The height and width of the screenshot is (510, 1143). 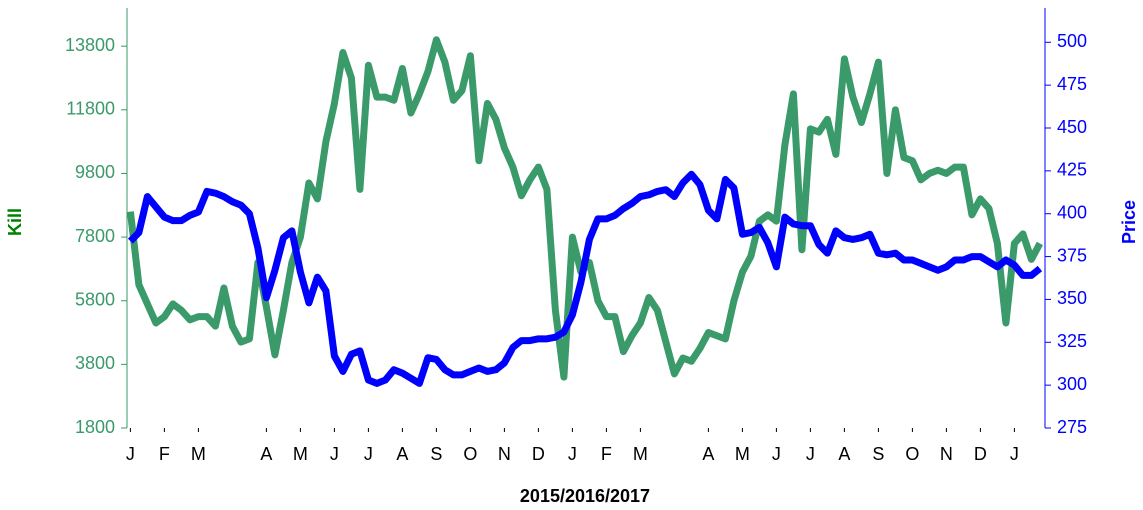 What do you see at coordinates (95, 427) in the screenshot?
I see `y-tick-label: 1800` at bounding box center [95, 427].